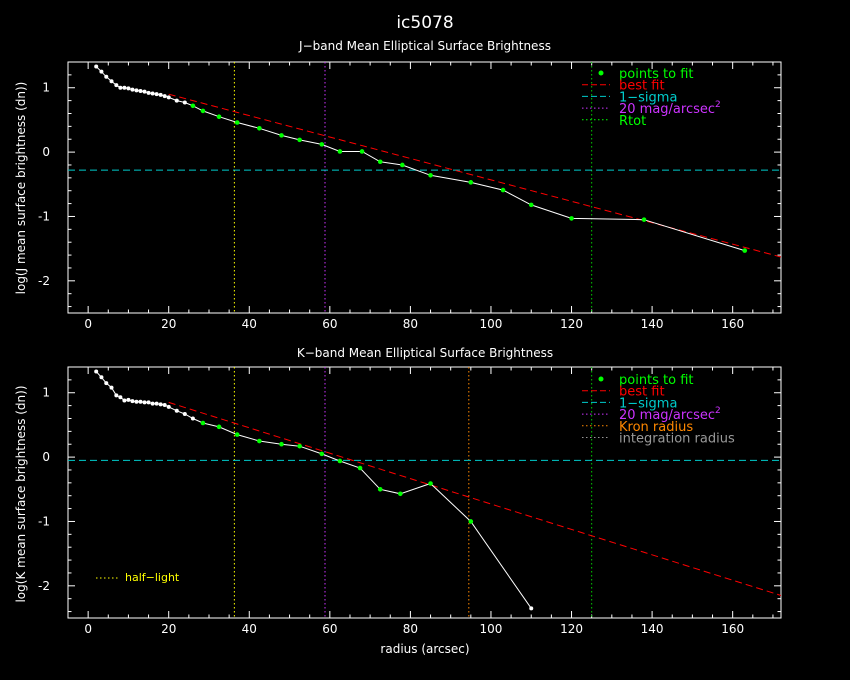 The height and width of the screenshot is (680, 850). What do you see at coordinates (88, 324) in the screenshot?
I see `x-tick-label: 0` at bounding box center [88, 324].